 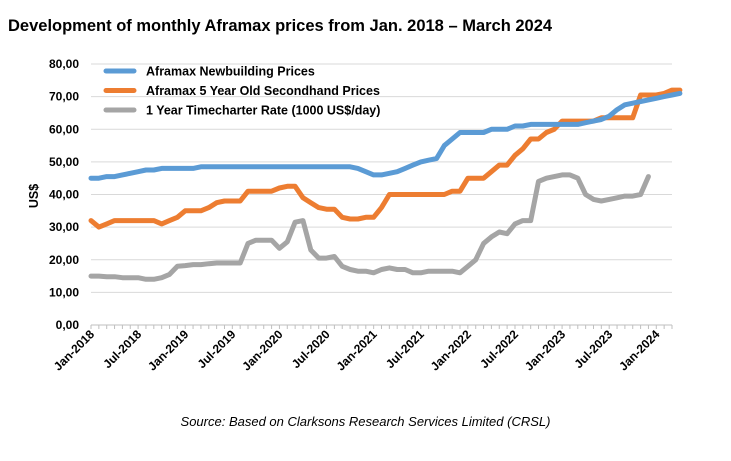 I want to click on y-tick-label: 20,00, so click(x=64, y=260).